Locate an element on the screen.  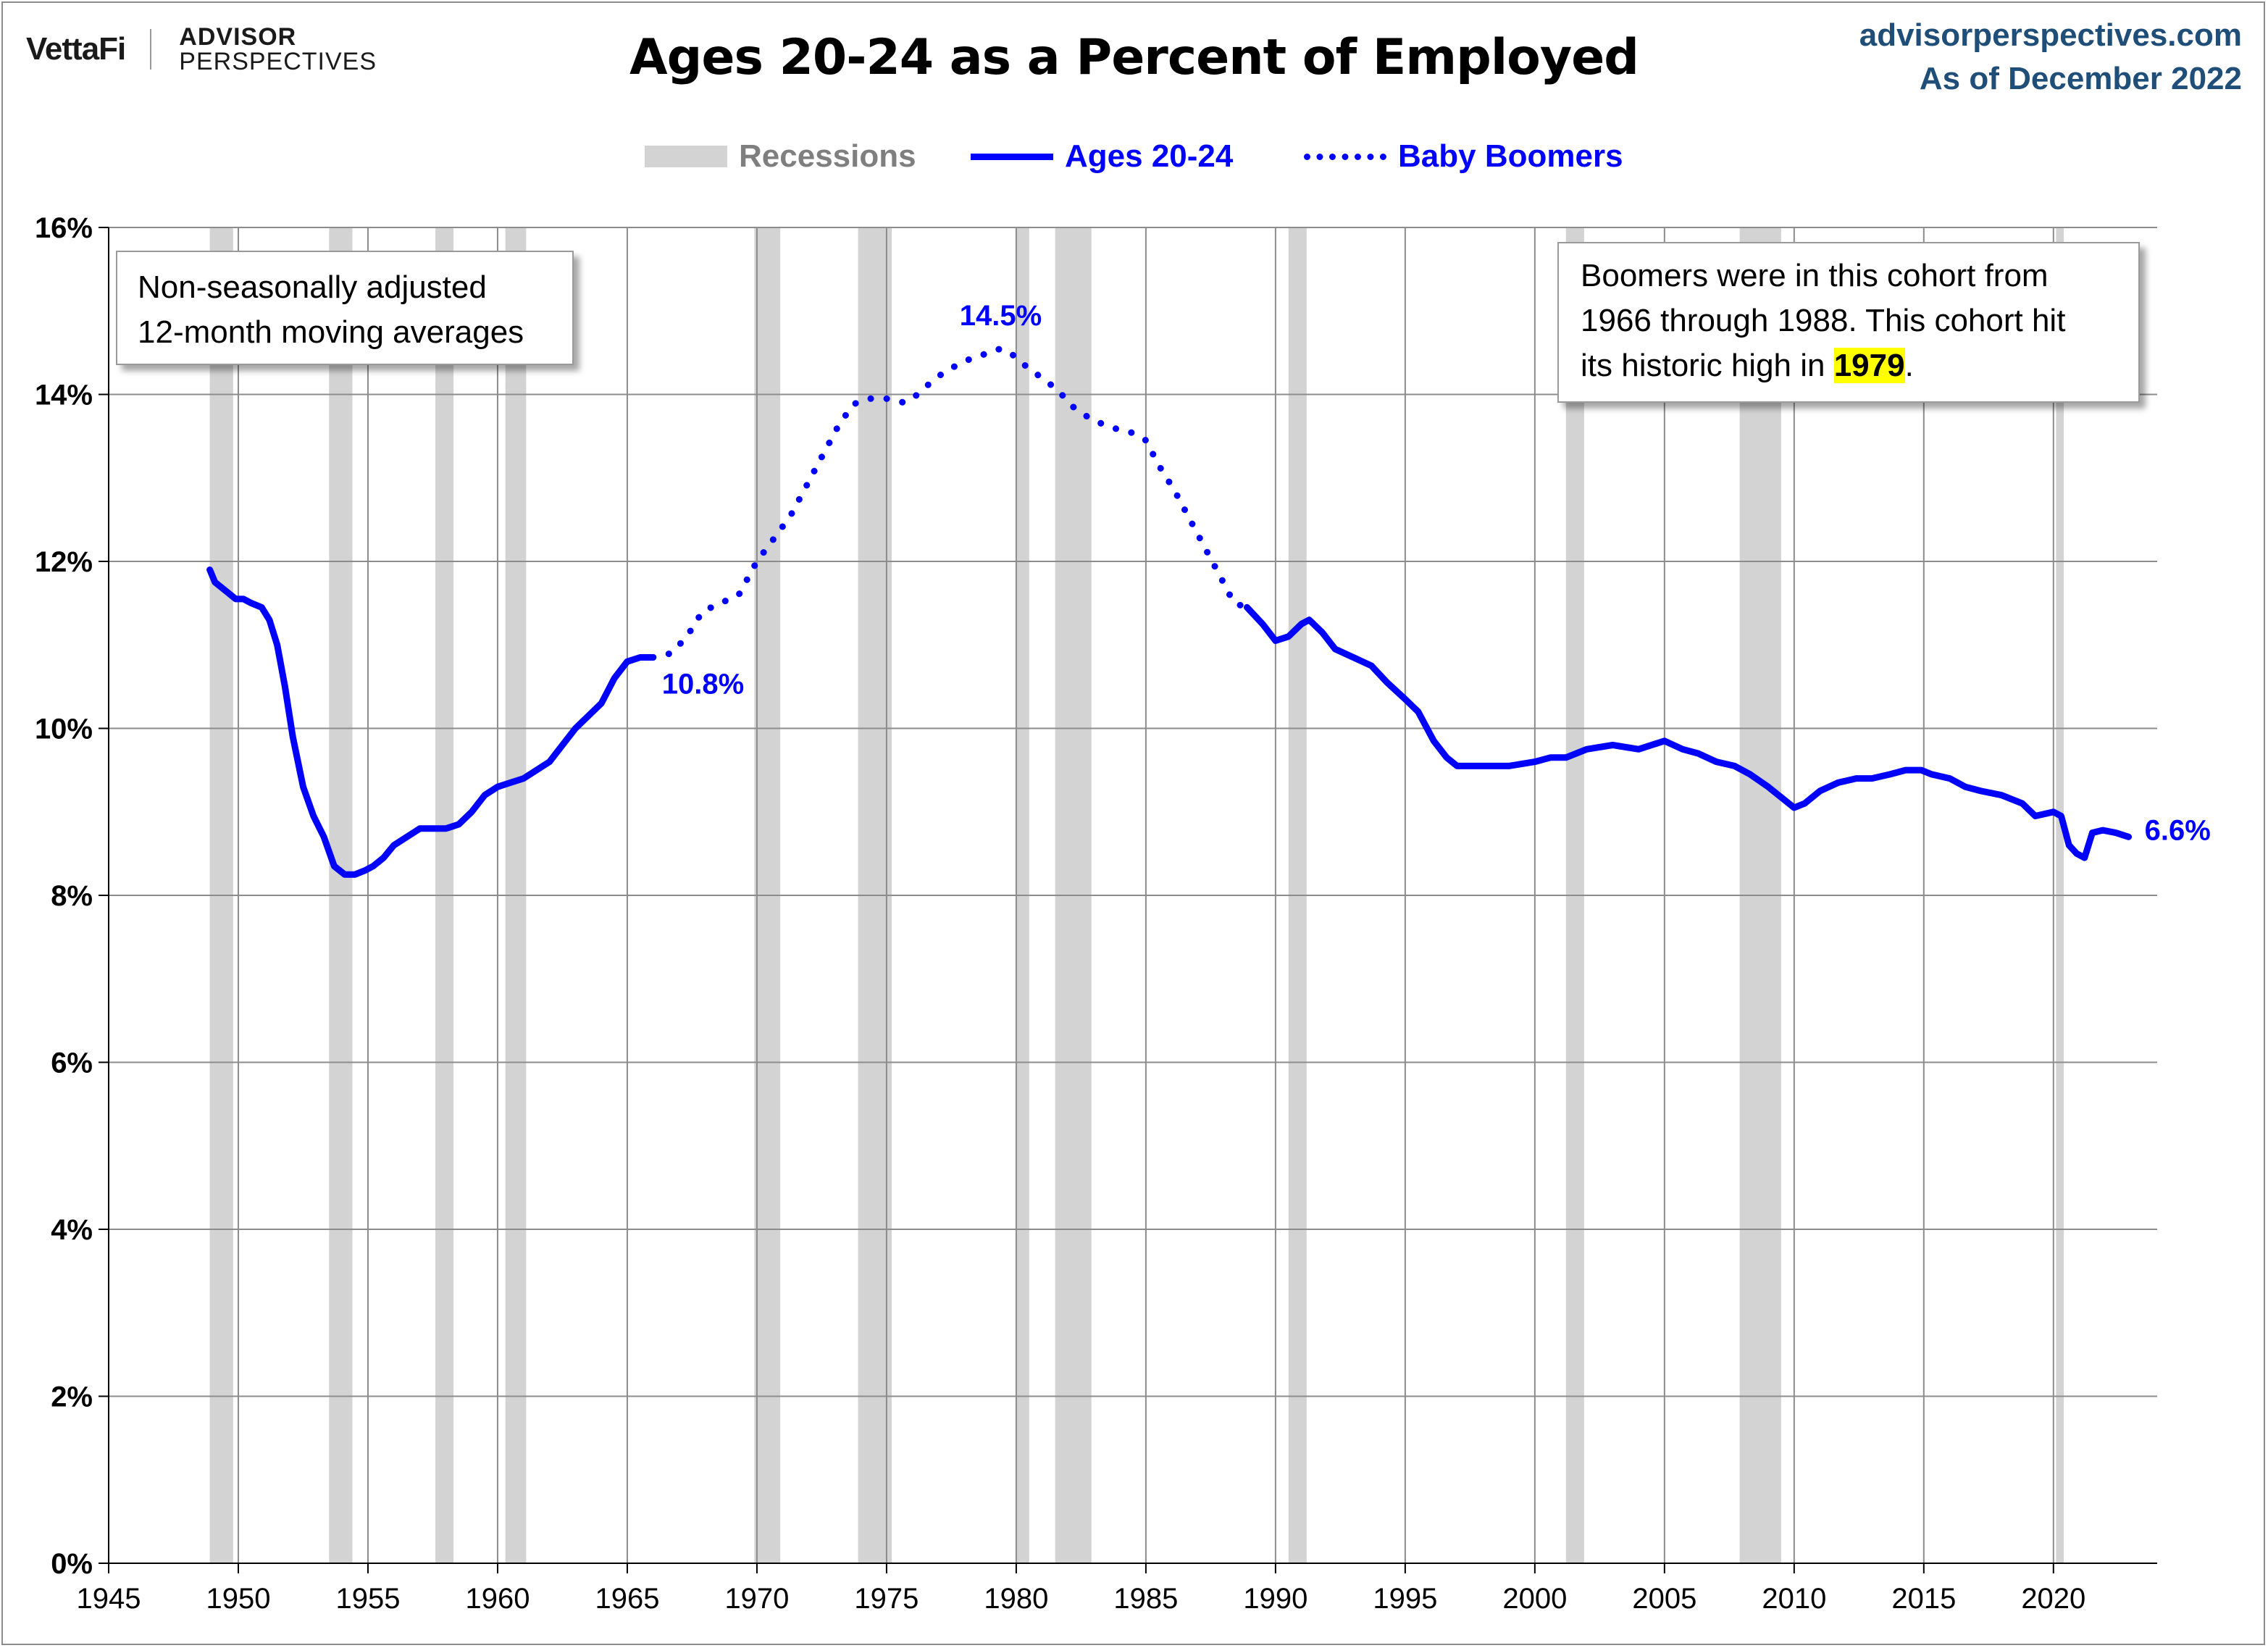
logo-divider is located at coordinates (151, 49).